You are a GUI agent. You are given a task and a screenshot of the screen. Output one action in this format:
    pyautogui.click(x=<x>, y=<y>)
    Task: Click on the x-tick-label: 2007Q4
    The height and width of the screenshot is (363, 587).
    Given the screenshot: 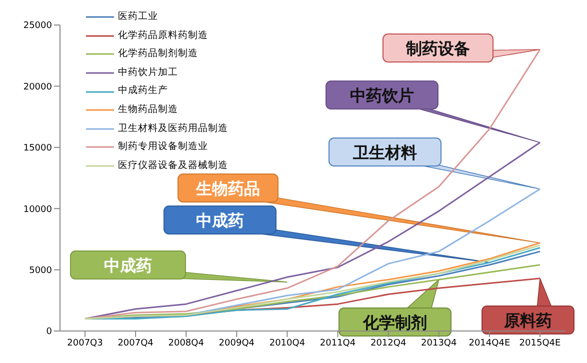 What is the action you would take?
    pyautogui.click(x=136, y=343)
    